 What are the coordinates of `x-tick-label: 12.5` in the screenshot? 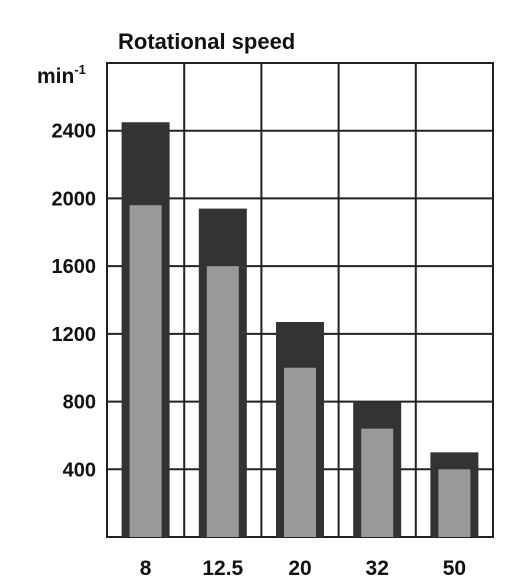 It's located at (222, 568).